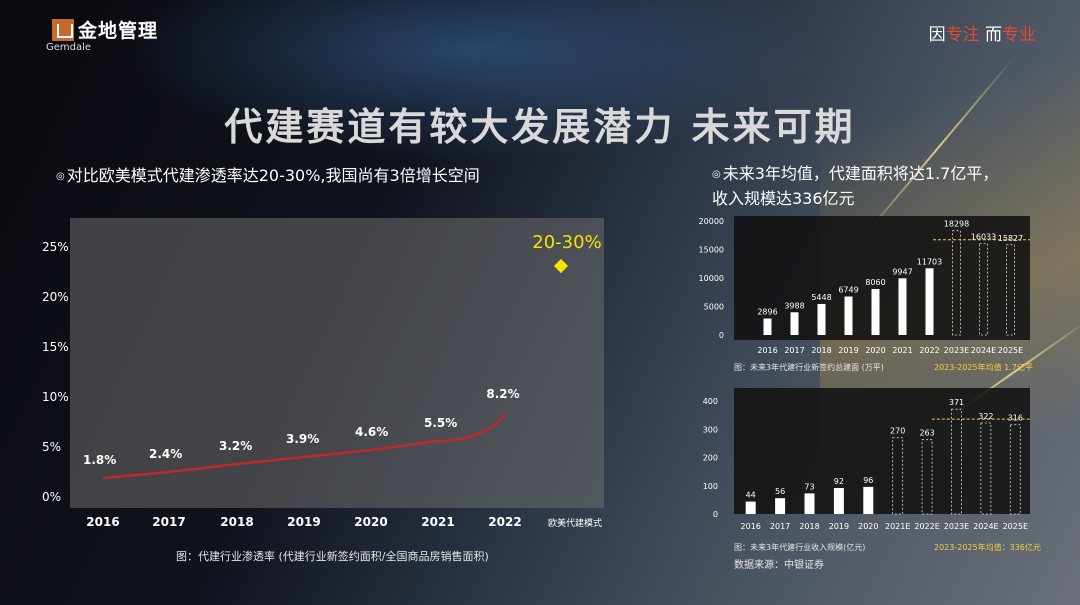  Describe the element at coordinates (714, 307) in the screenshot. I see `y-tick-label: 5000` at that location.